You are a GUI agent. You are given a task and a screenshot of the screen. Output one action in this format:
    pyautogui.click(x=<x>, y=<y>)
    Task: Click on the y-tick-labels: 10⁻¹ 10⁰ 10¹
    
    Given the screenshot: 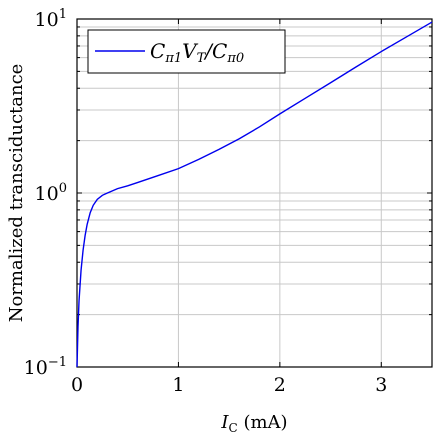 What is the action you would take?
    pyautogui.click(x=45, y=193)
    